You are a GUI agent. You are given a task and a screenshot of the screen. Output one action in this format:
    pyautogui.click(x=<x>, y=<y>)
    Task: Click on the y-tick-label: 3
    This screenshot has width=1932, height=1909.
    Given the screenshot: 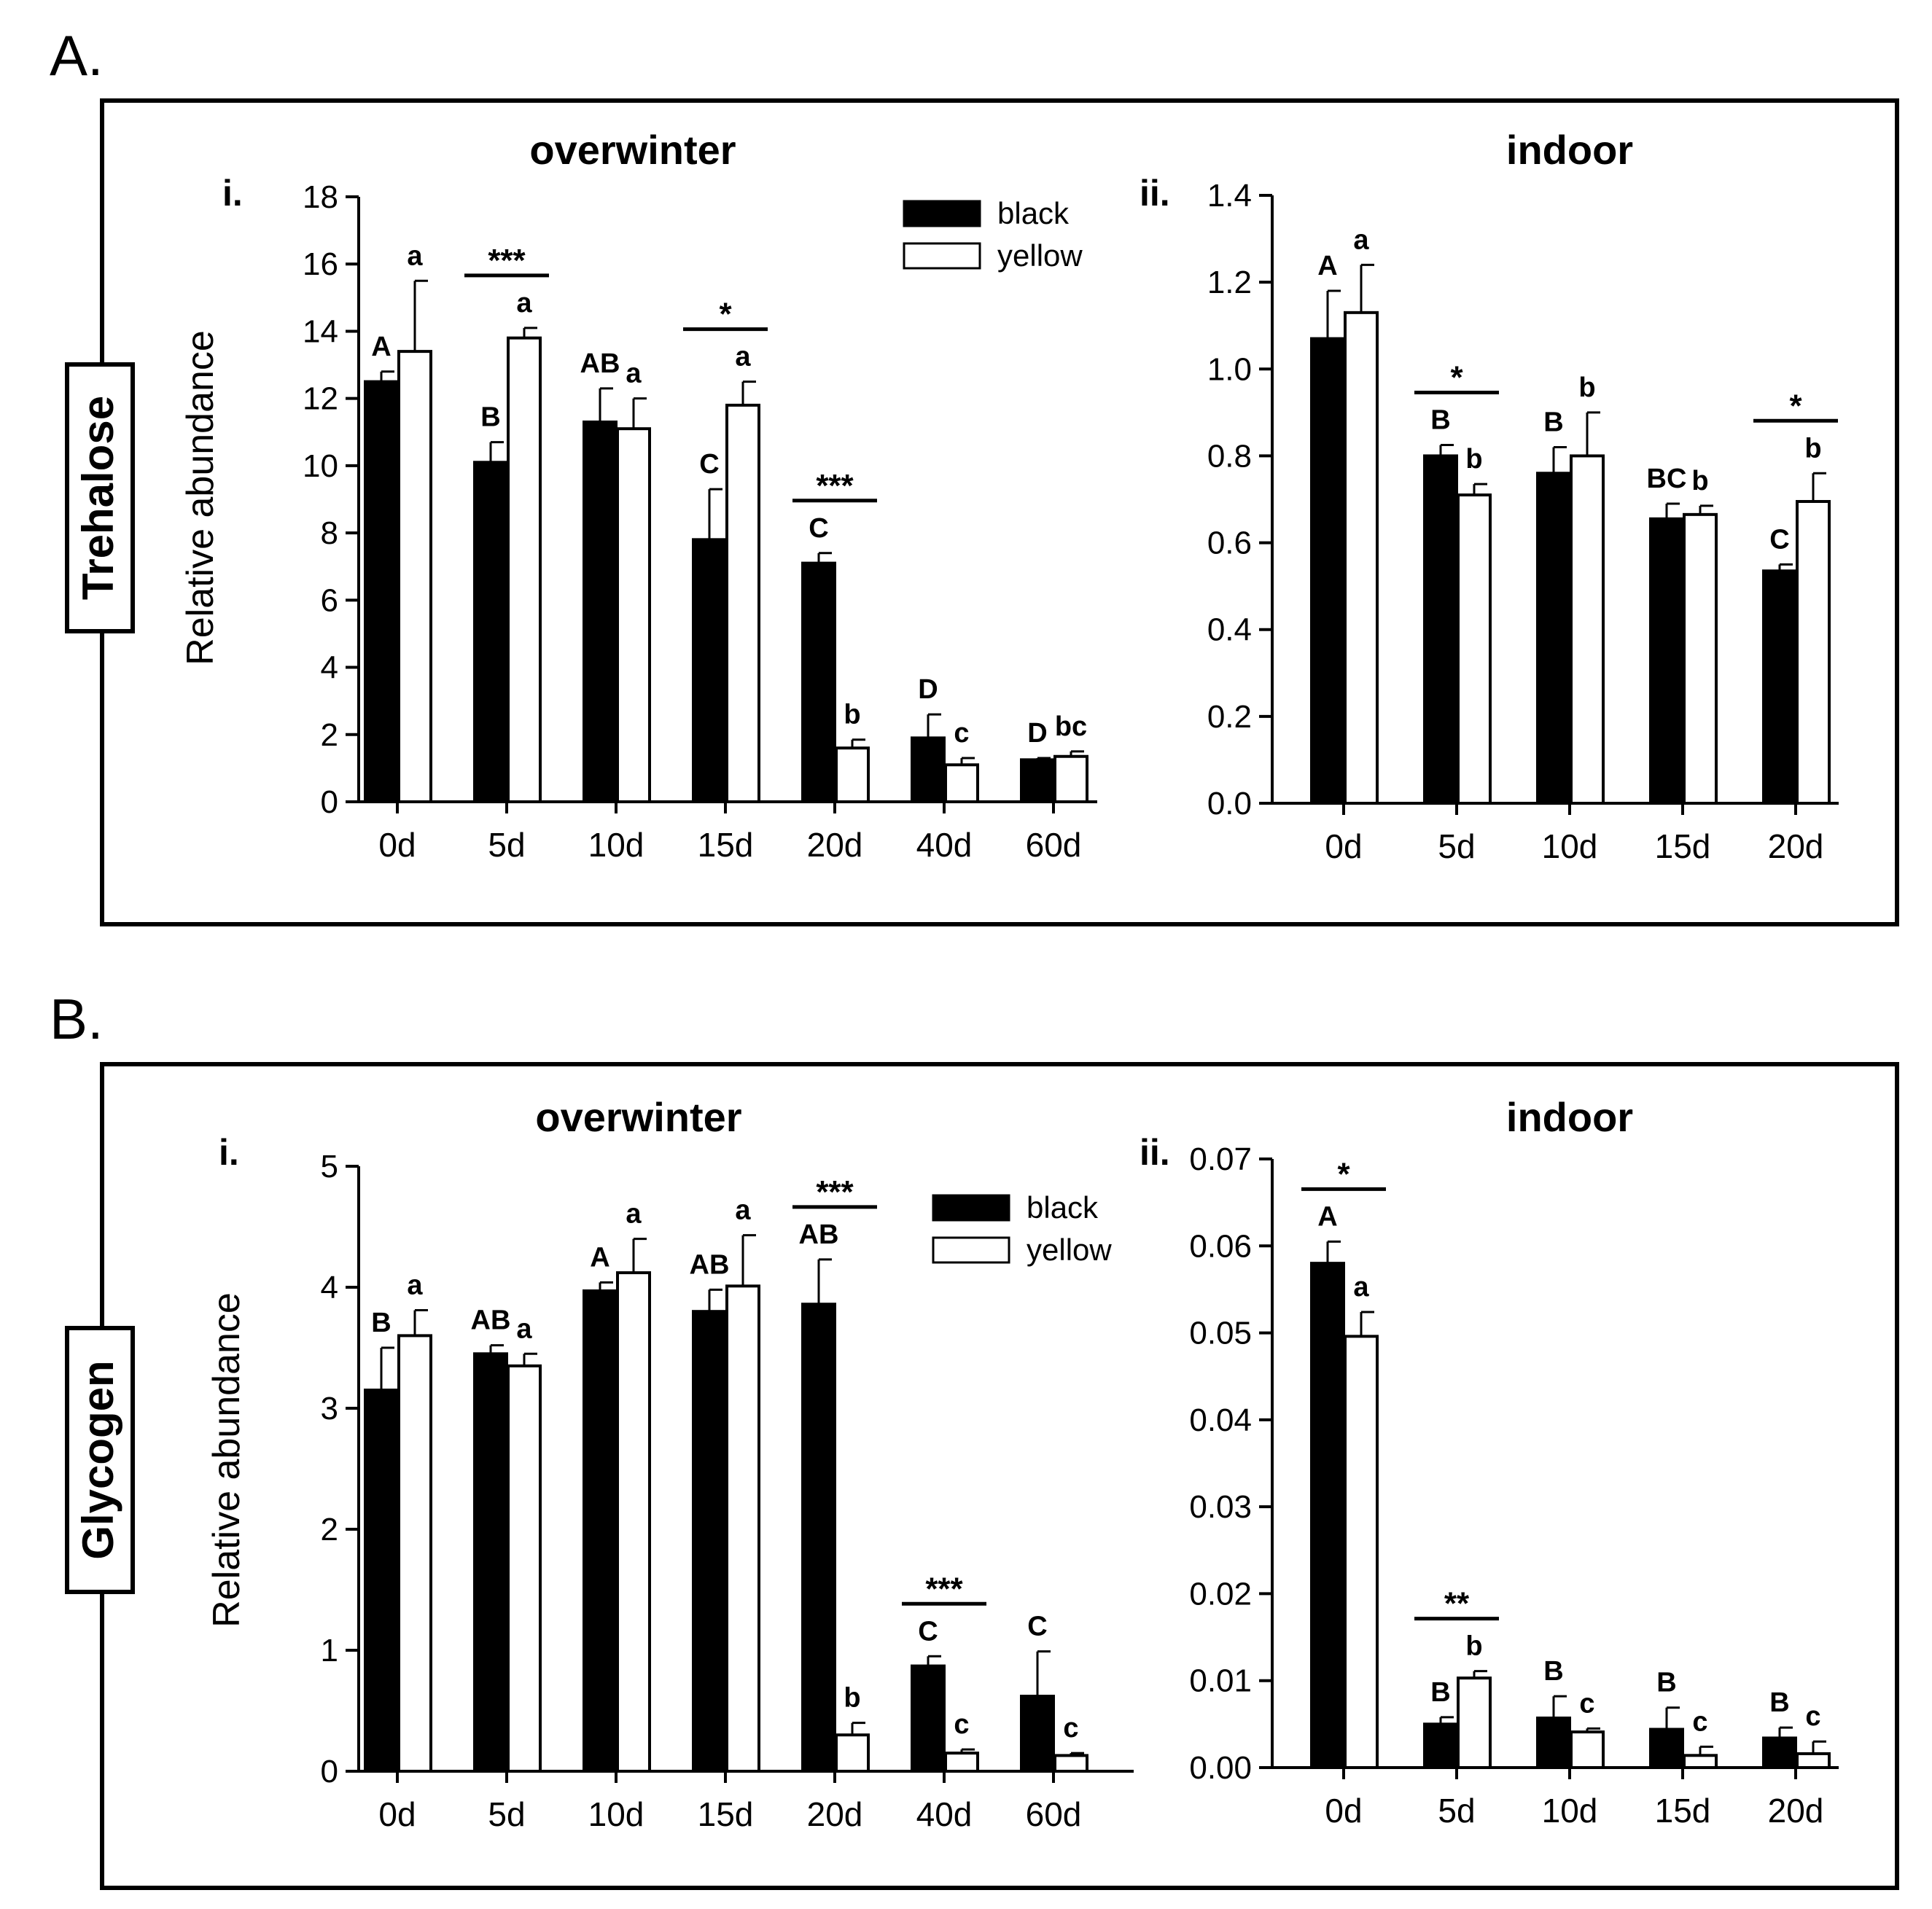 What is the action you would take?
    pyautogui.click(x=329, y=1409)
    